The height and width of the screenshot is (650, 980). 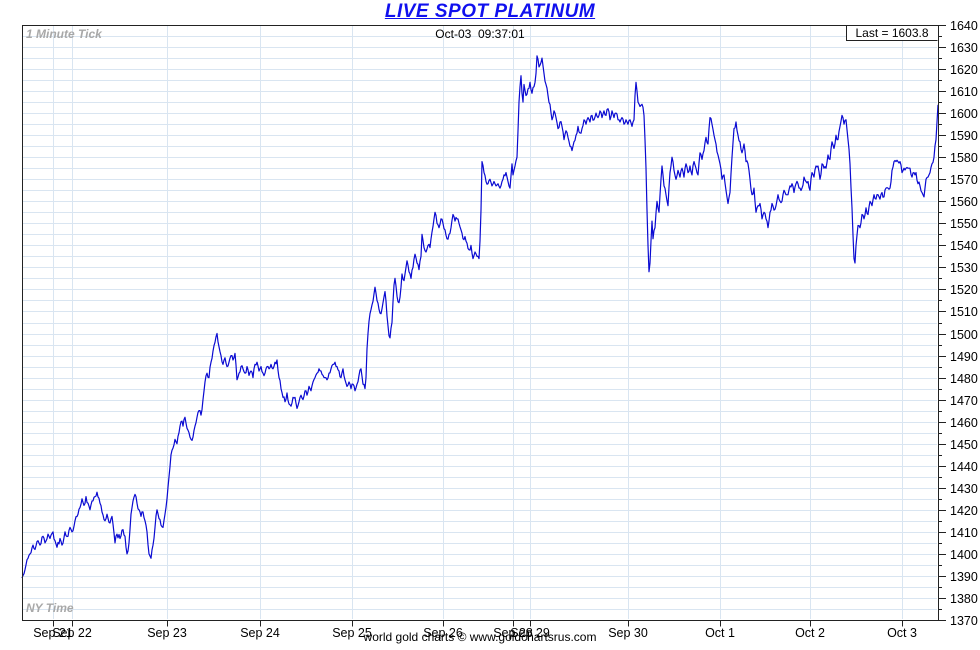 What do you see at coordinates (443, 633) in the screenshot?
I see `x-axis-label: Sep 26` at bounding box center [443, 633].